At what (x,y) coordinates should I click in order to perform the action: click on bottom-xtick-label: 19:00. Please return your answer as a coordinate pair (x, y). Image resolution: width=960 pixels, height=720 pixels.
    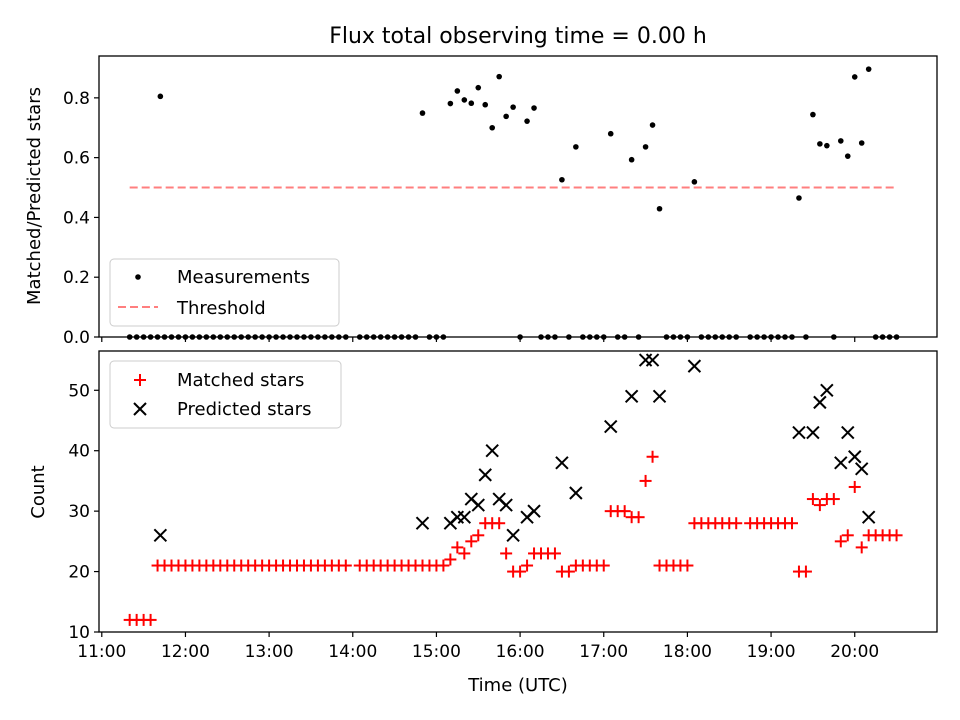
    Looking at the image, I should click on (771, 652).